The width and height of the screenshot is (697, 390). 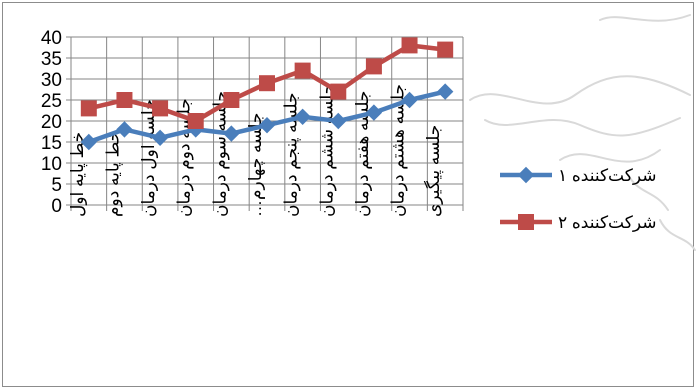 What do you see at coordinates (51, 101) in the screenshot?
I see `y-tick-label: 25` at bounding box center [51, 101].